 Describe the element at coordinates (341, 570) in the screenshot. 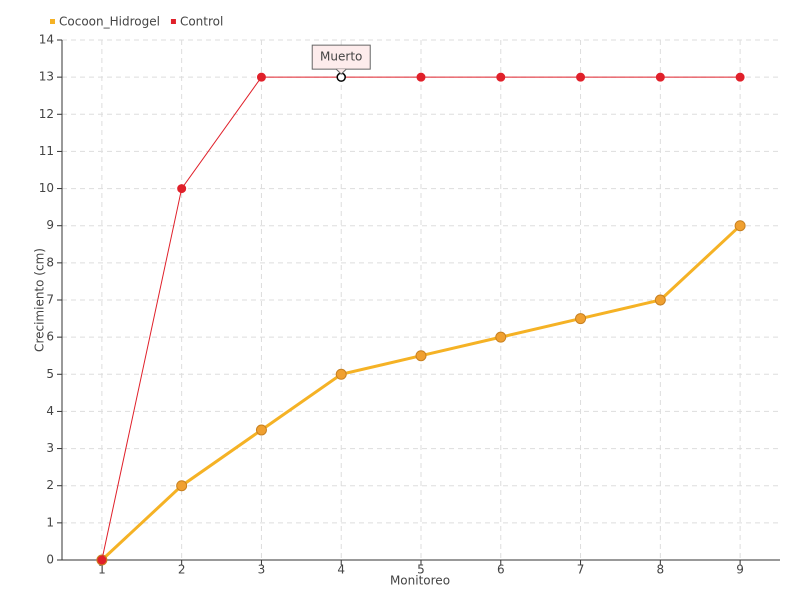

I see `x-tick-label: 4` at that location.